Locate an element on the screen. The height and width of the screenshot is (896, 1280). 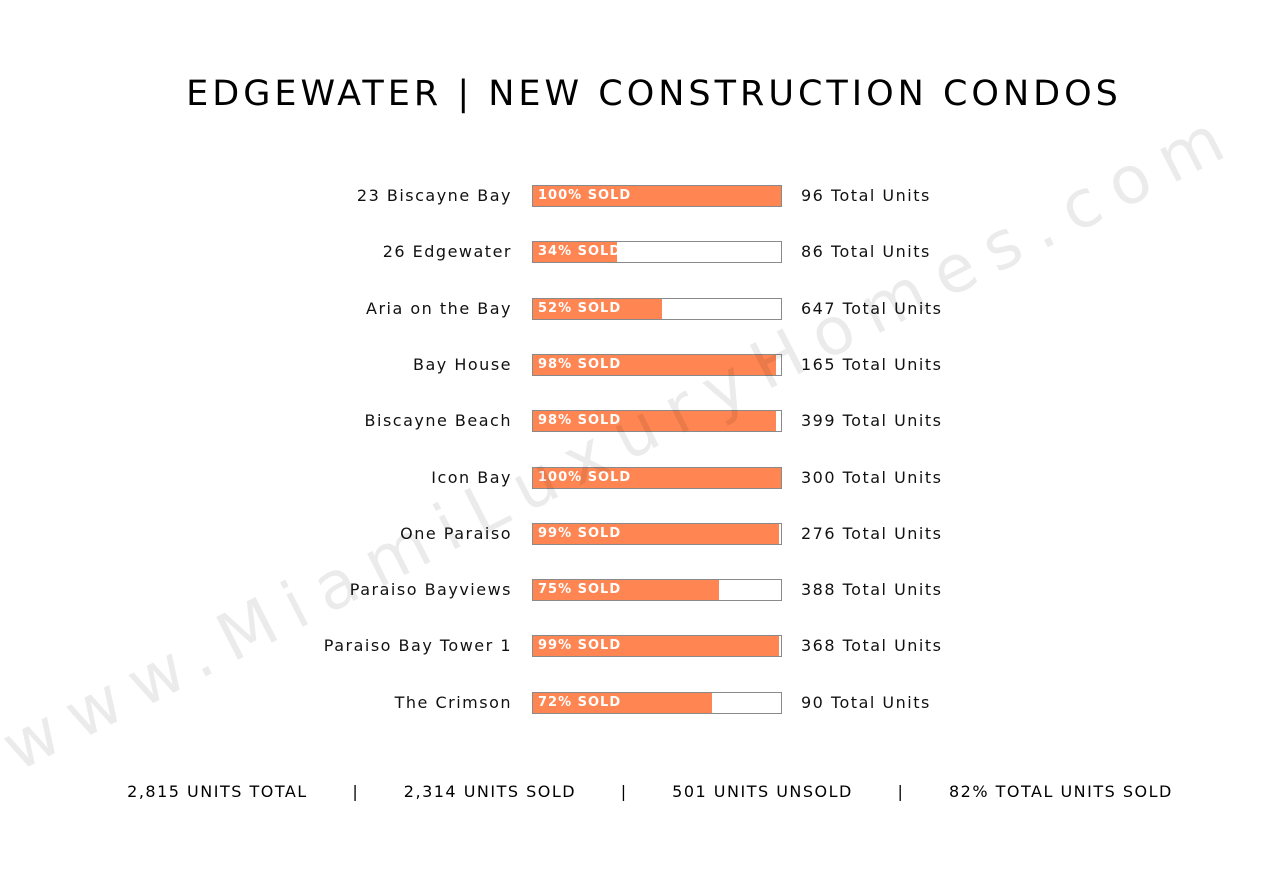
bar-row: Aria on the Bay 52% SOLD 647 Total Units is located at coordinates (640, 309).